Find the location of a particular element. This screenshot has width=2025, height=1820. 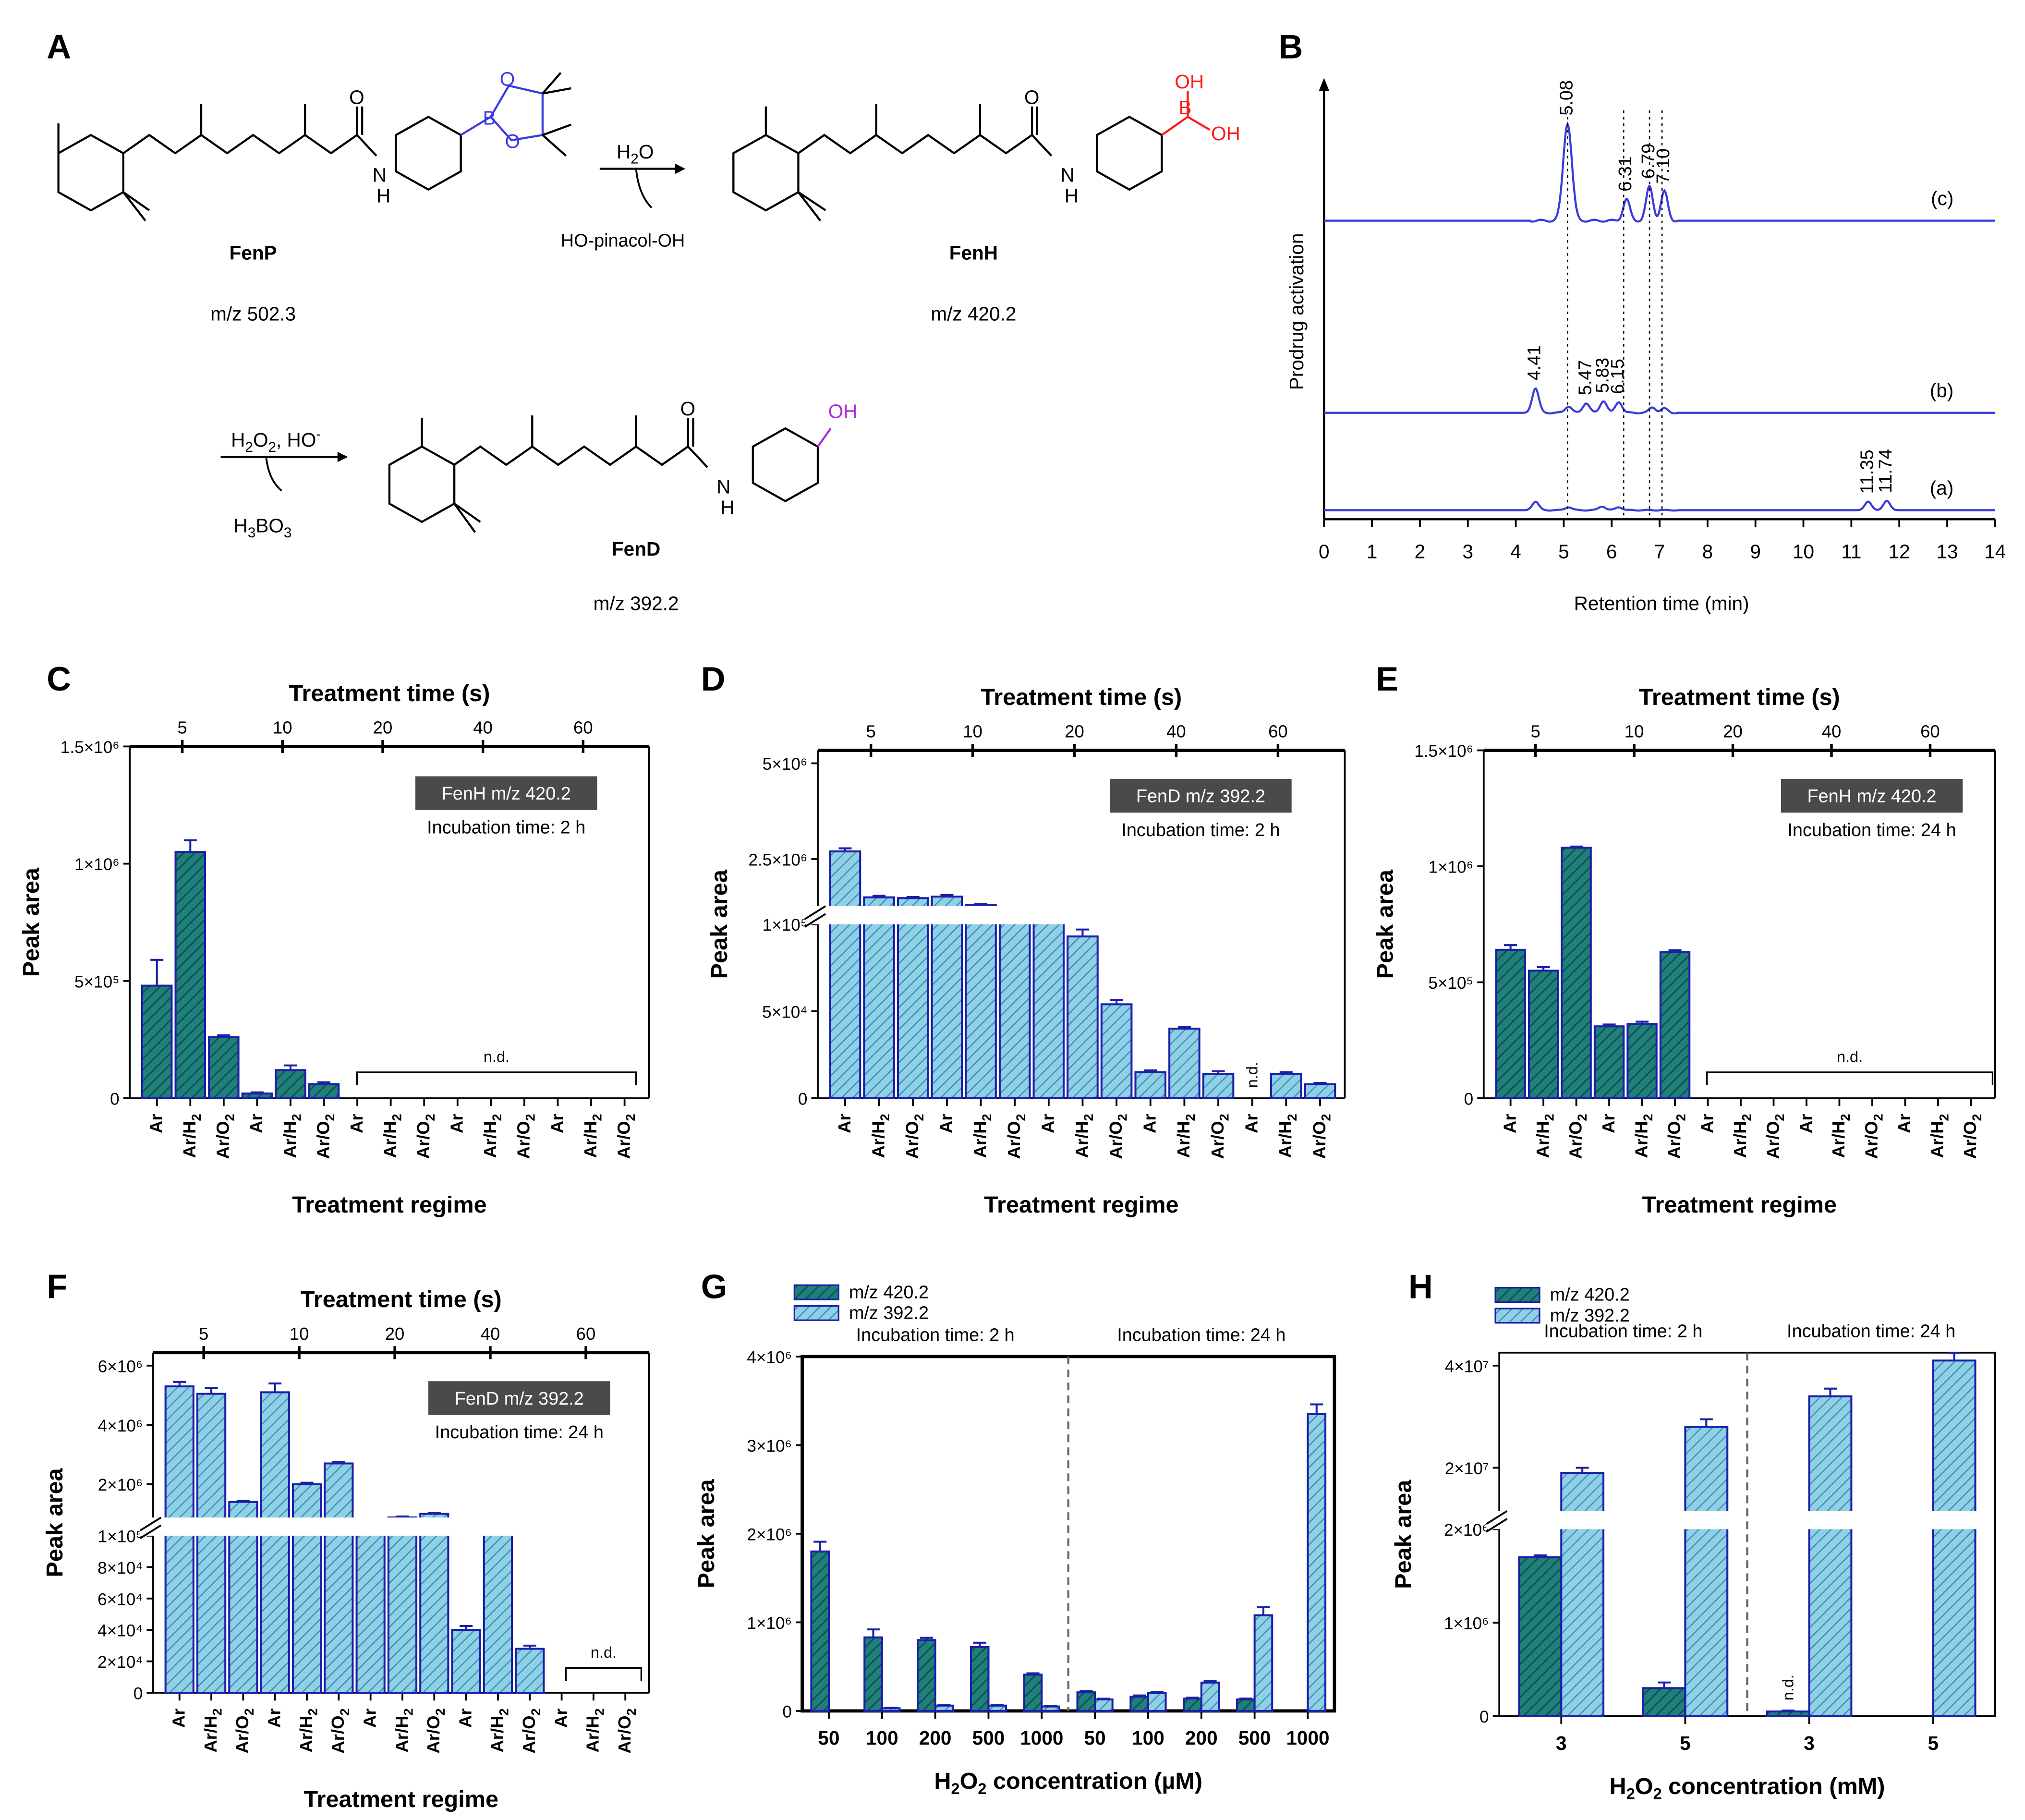

top-tick-label: 40 is located at coordinates (490, 1334).